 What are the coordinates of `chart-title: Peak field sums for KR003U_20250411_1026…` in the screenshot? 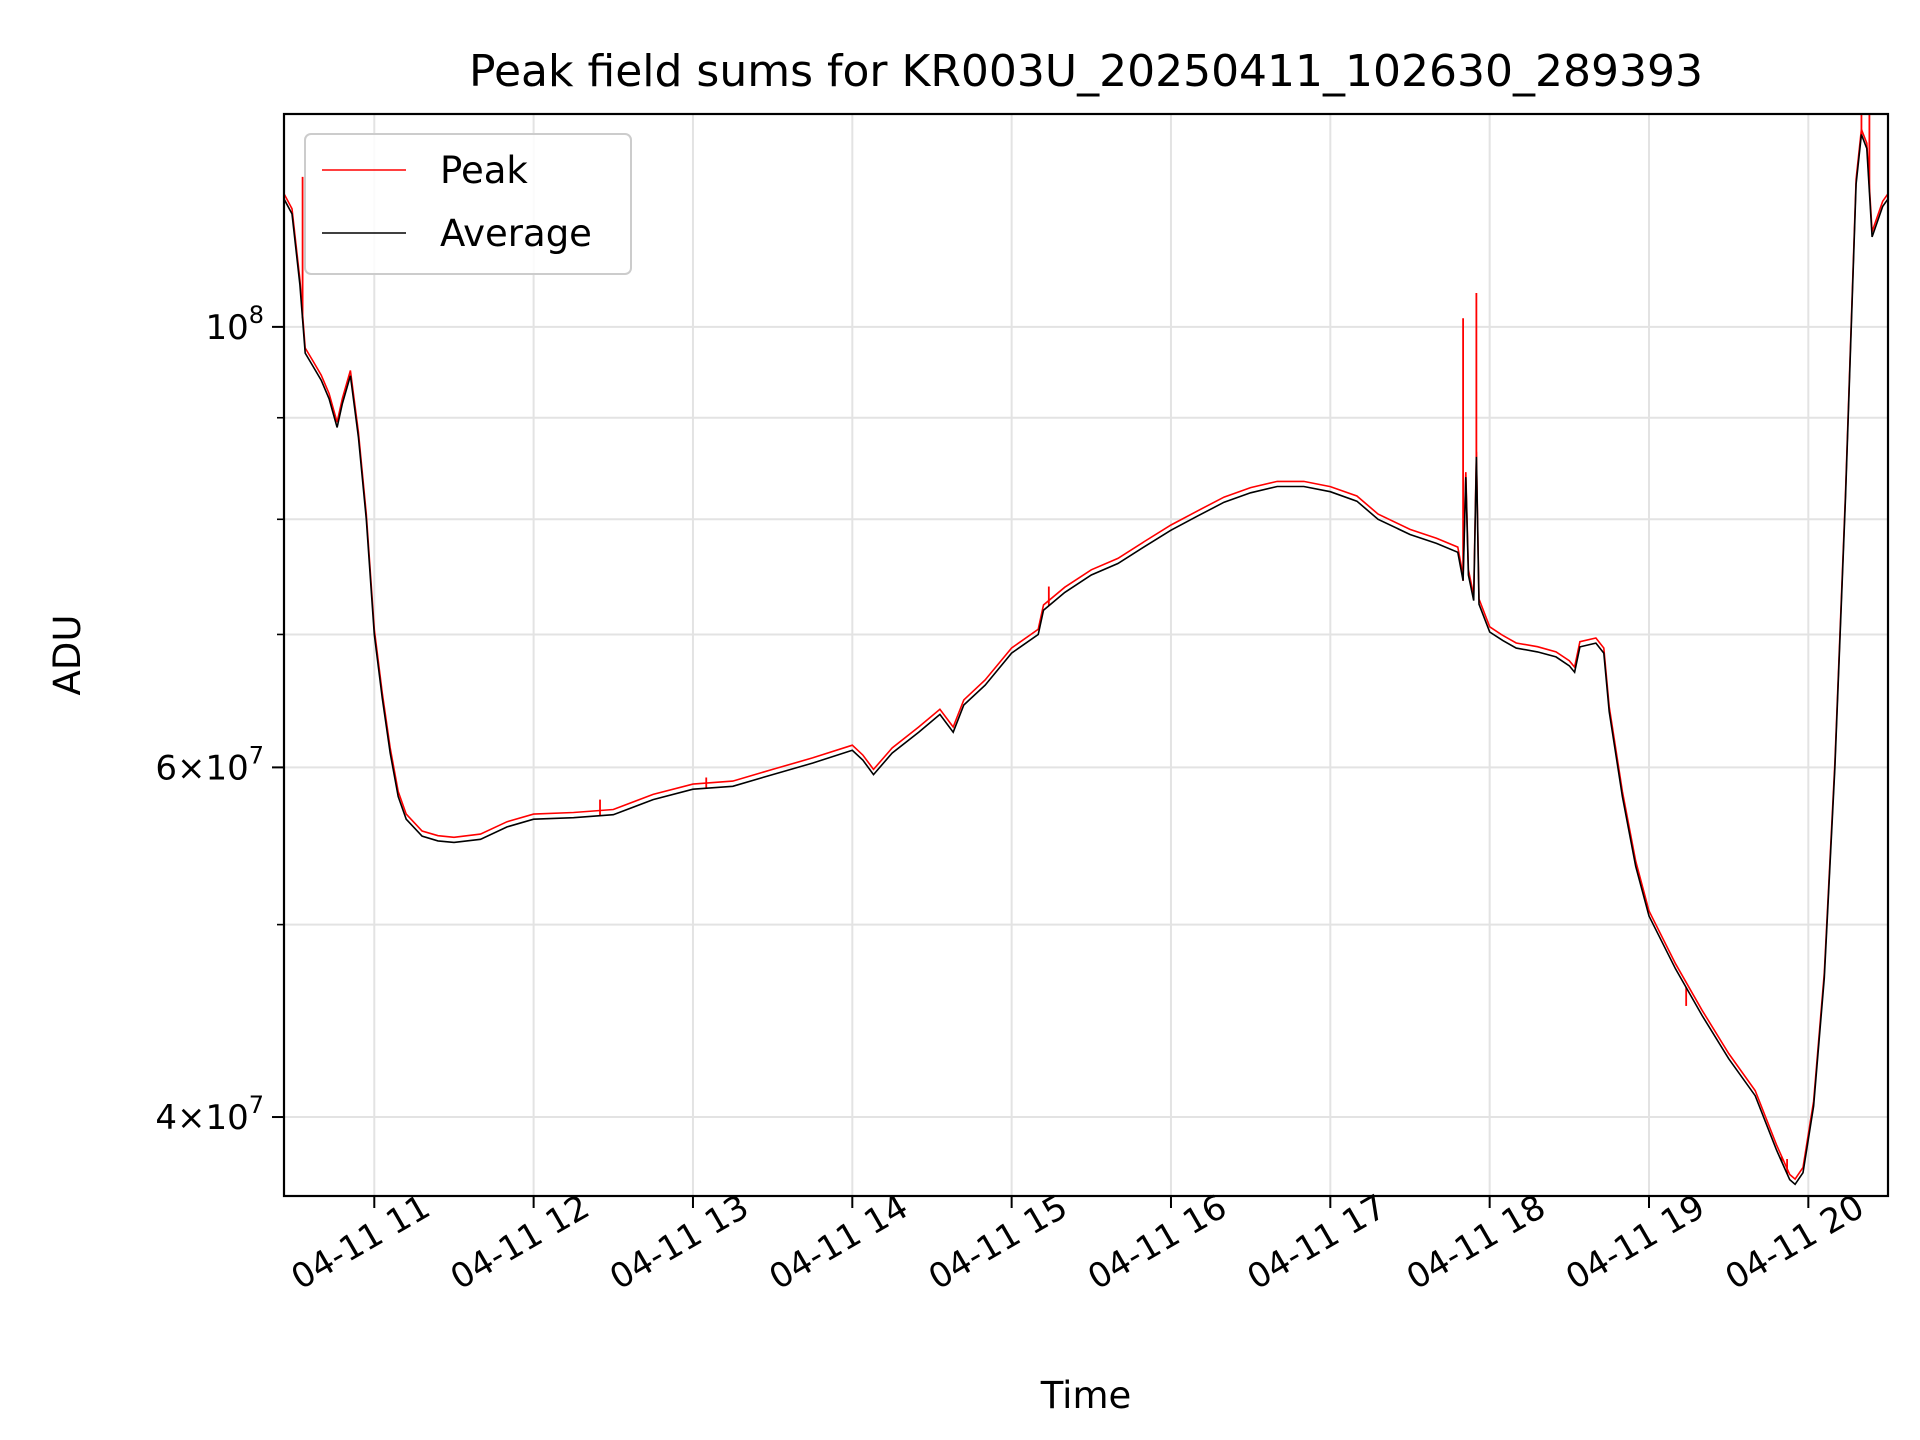 It's located at (1086, 71).